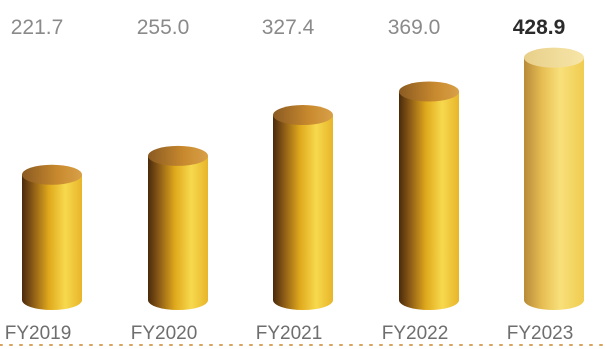 The height and width of the screenshot is (349, 605). Describe the element at coordinates (539, 27) in the screenshot. I see `value-label: 428.9` at that location.